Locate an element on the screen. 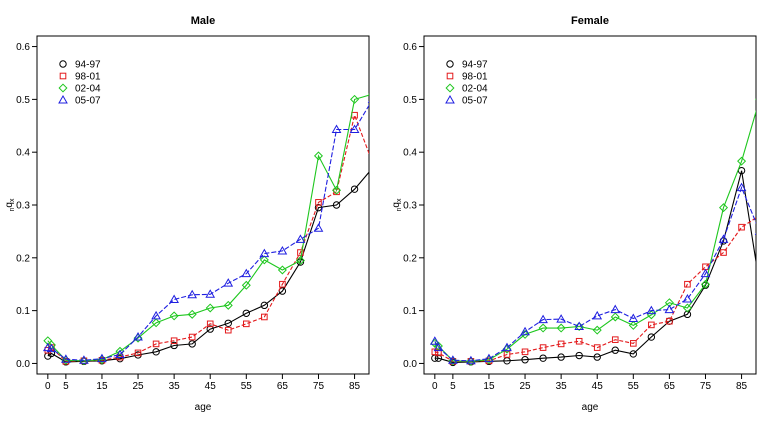  x-tick-label: 65 is located at coordinates (670, 386).